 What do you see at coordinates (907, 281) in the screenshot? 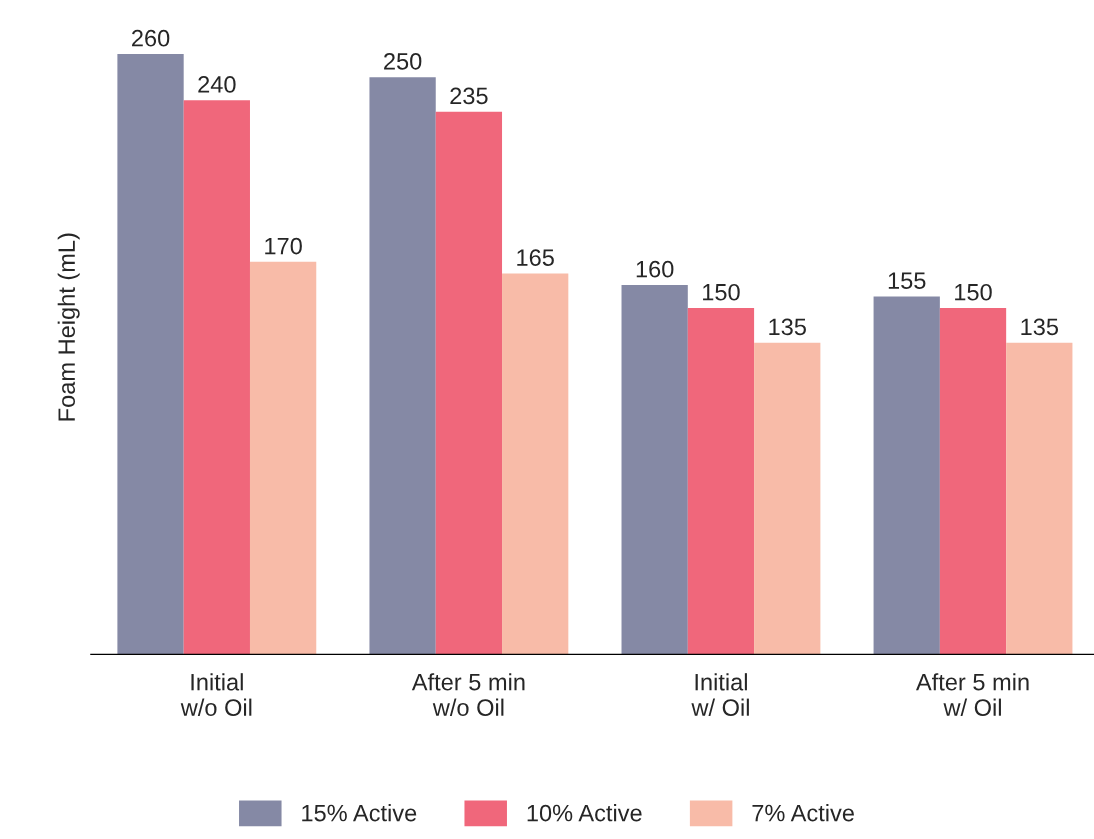
I see `data-label: 155` at bounding box center [907, 281].